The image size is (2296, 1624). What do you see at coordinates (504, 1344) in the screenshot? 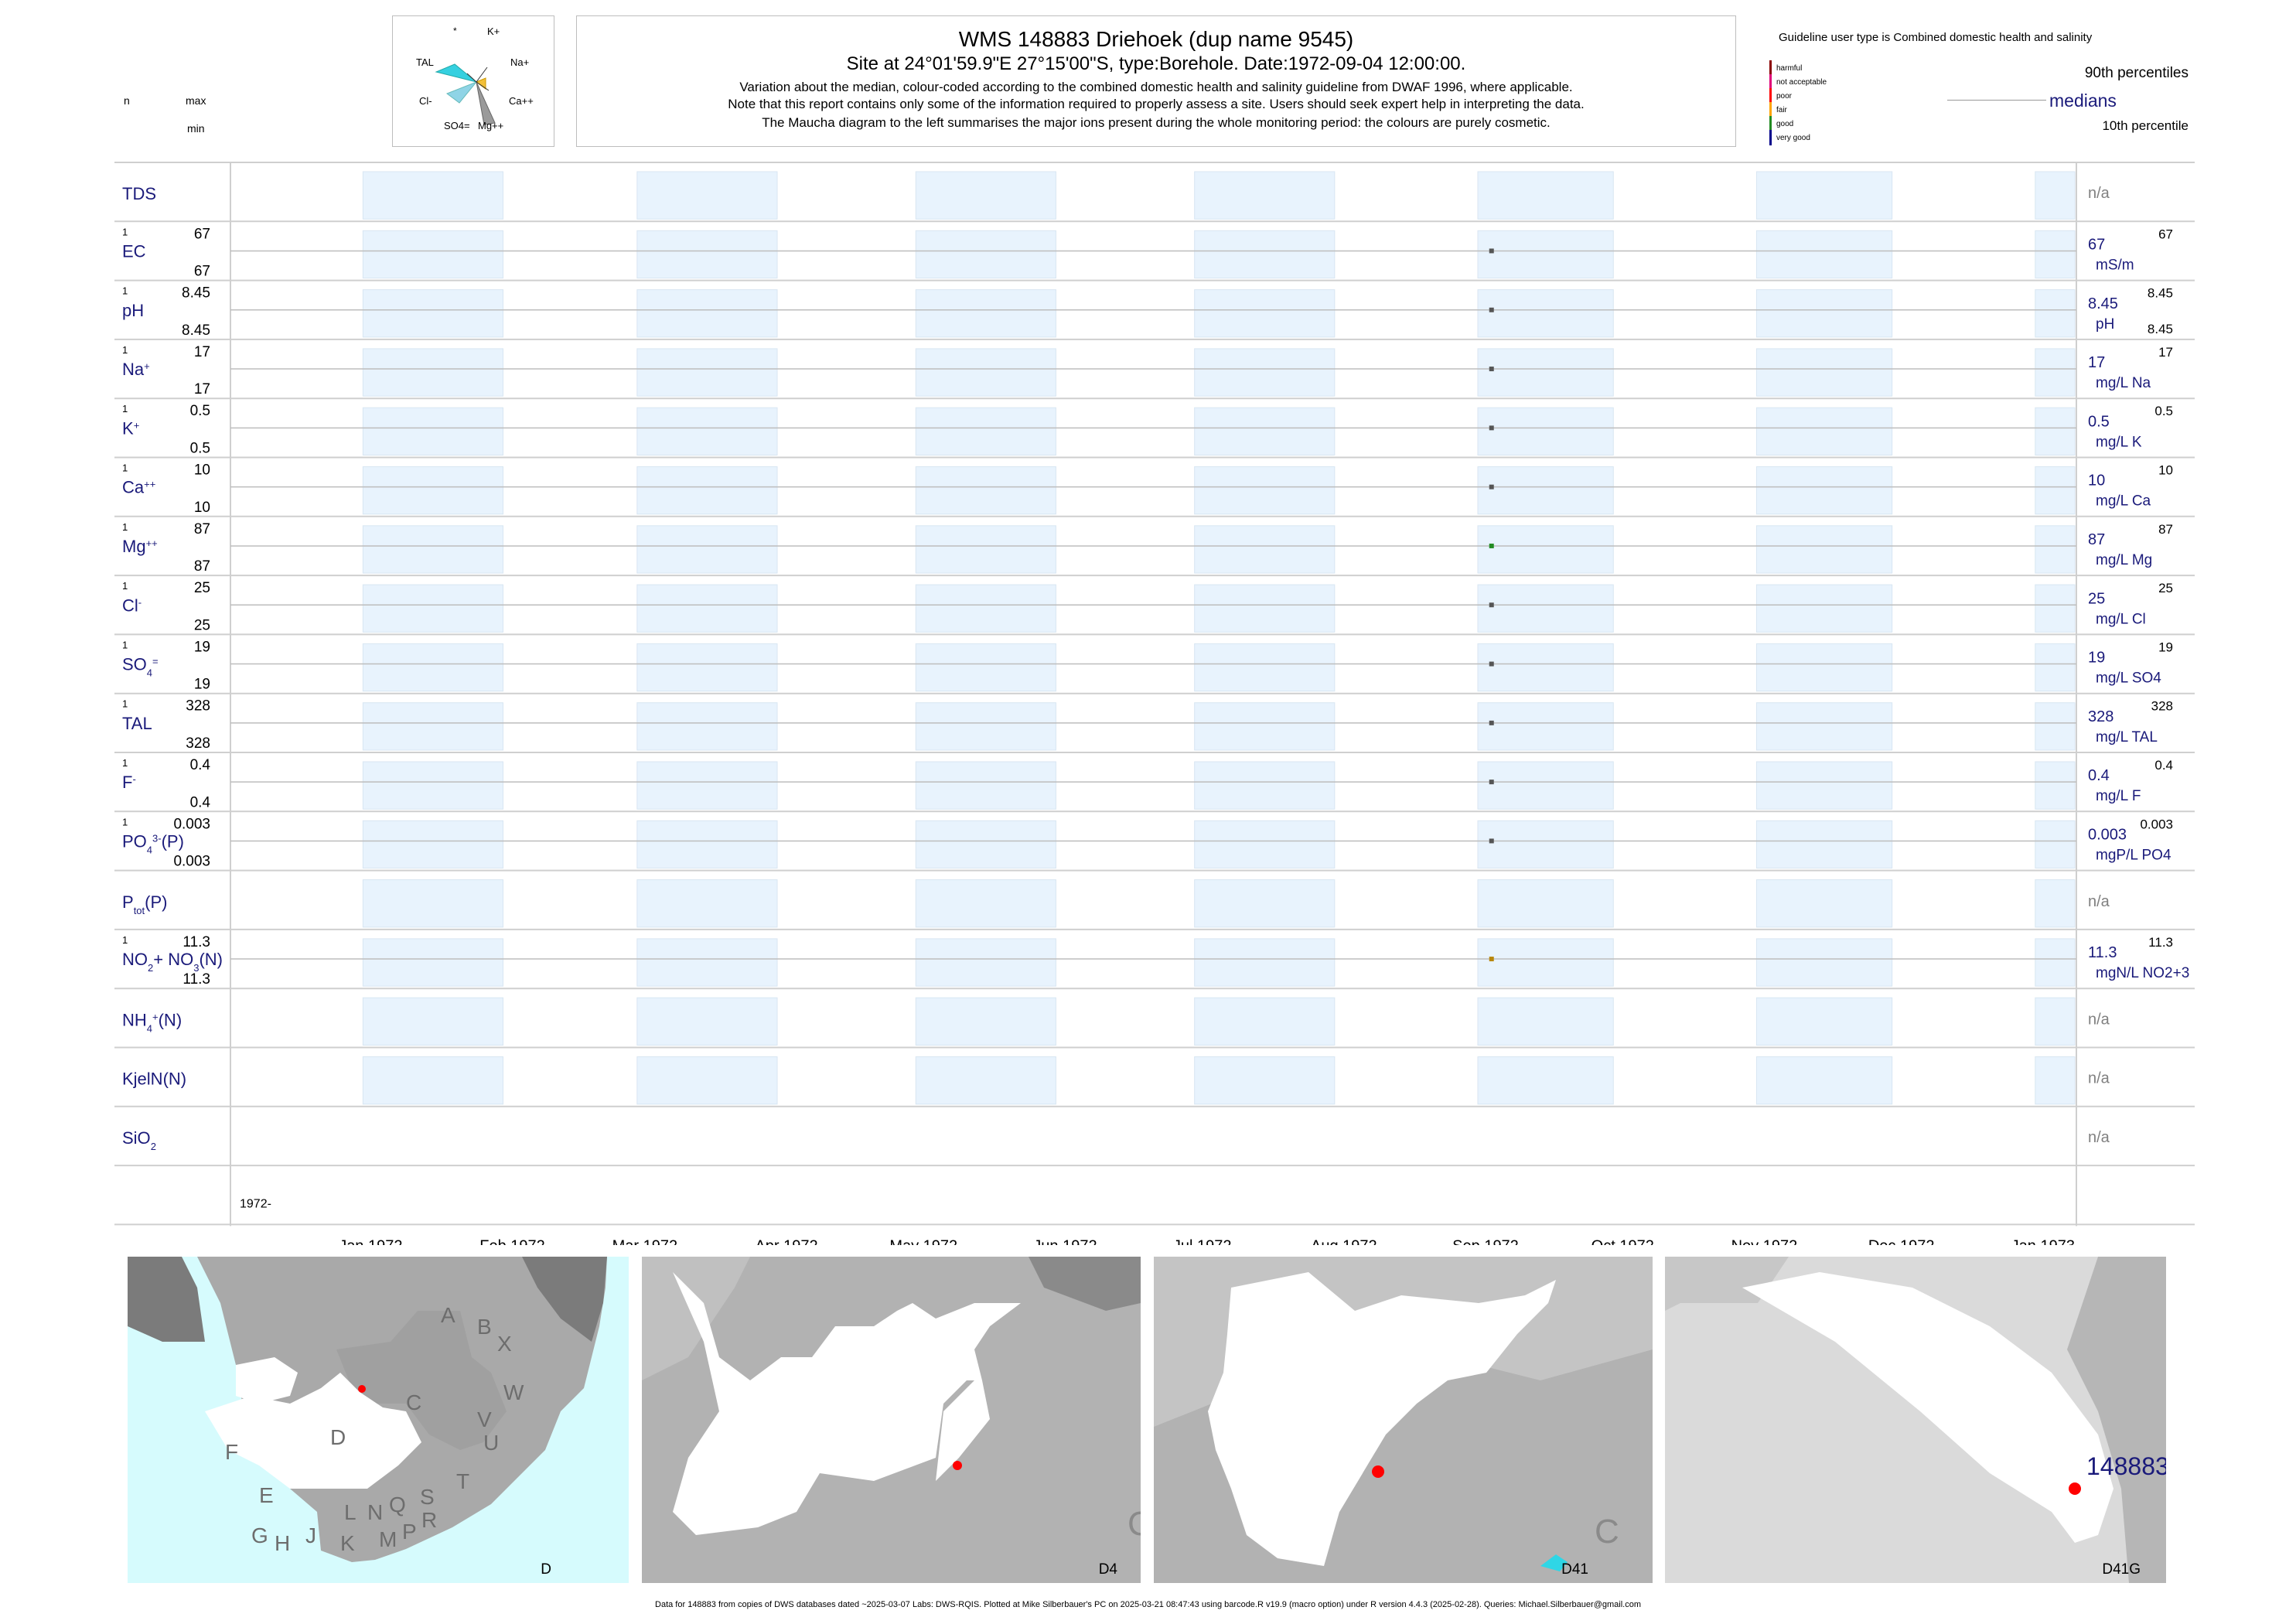
I see `map-letter: X` at bounding box center [504, 1344].